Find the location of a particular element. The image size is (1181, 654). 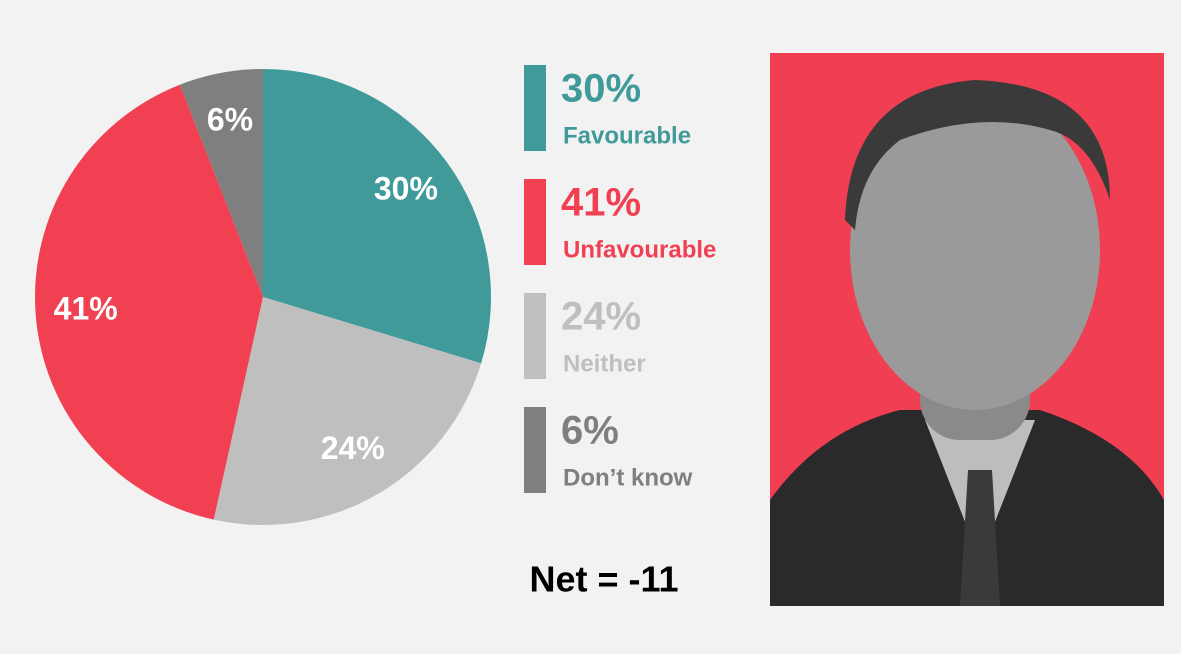

legend-label: Neither is located at coordinates (604, 363).